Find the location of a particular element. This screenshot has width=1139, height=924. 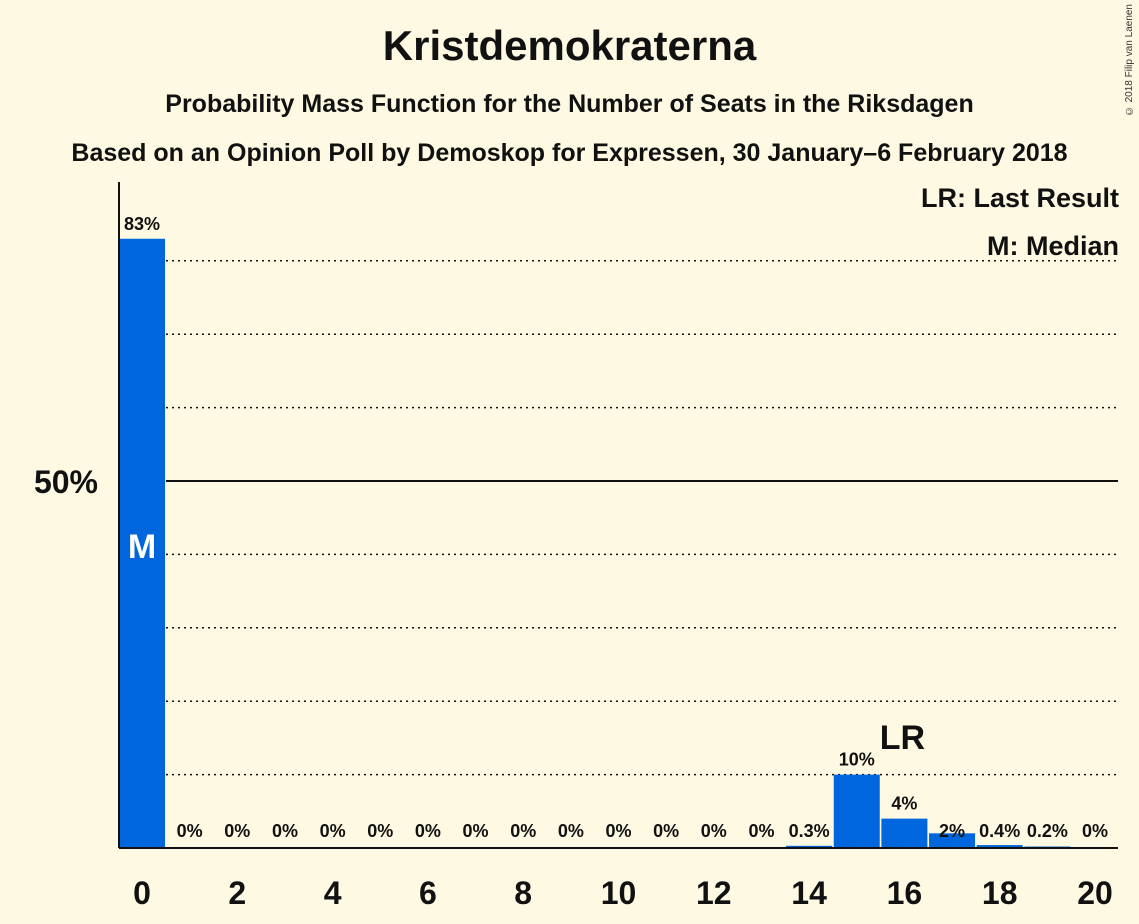

bar-label-seat-6: 0% is located at coordinates (428, 831).